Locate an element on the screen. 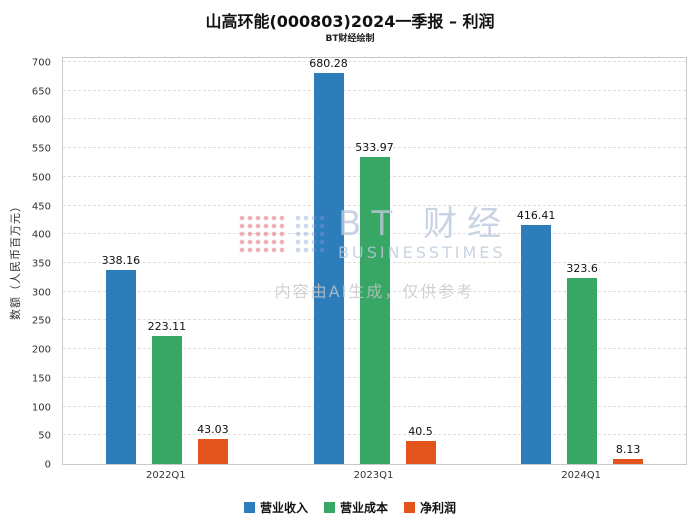 The image size is (700, 524). bar-value-label: 323.6 is located at coordinates (582, 269).